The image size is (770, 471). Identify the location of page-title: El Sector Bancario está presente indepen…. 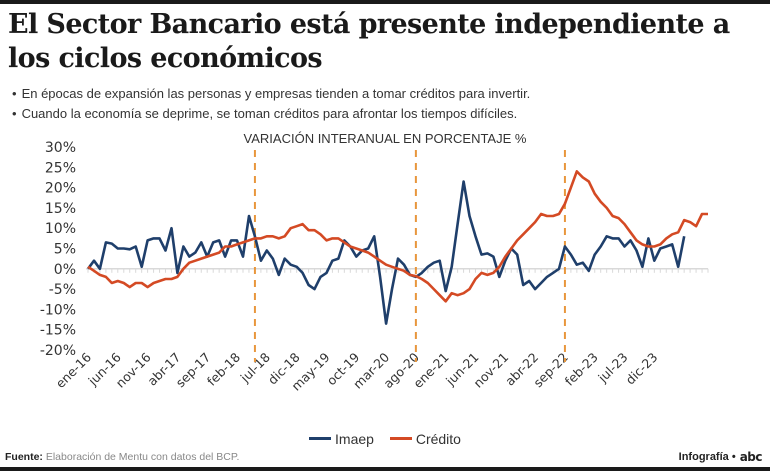
(369, 41).